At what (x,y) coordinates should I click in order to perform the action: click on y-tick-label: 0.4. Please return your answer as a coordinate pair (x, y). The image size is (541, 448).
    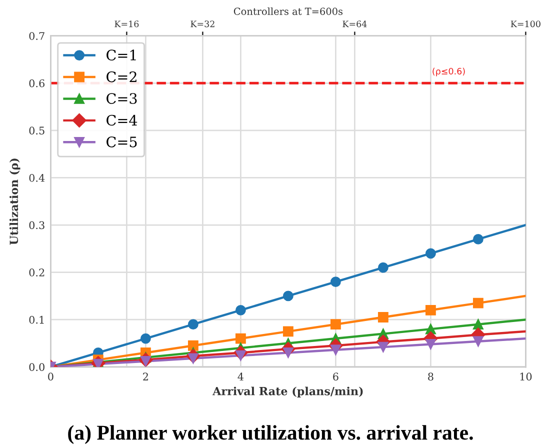
    Looking at the image, I should click on (37, 178).